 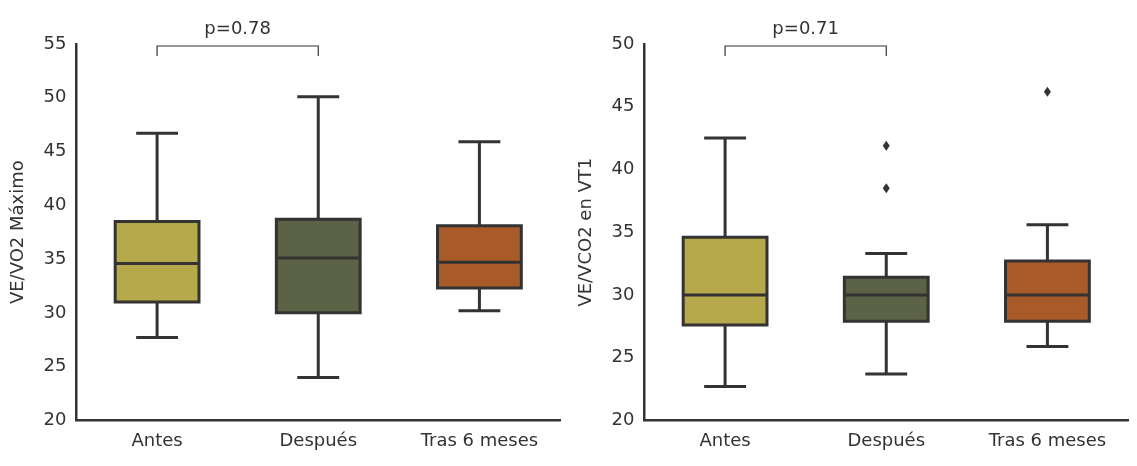 What do you see at coordinates (55, 42) in the screenshot?
I see `y-tick-label: 55` at bounding box center [55, 42].